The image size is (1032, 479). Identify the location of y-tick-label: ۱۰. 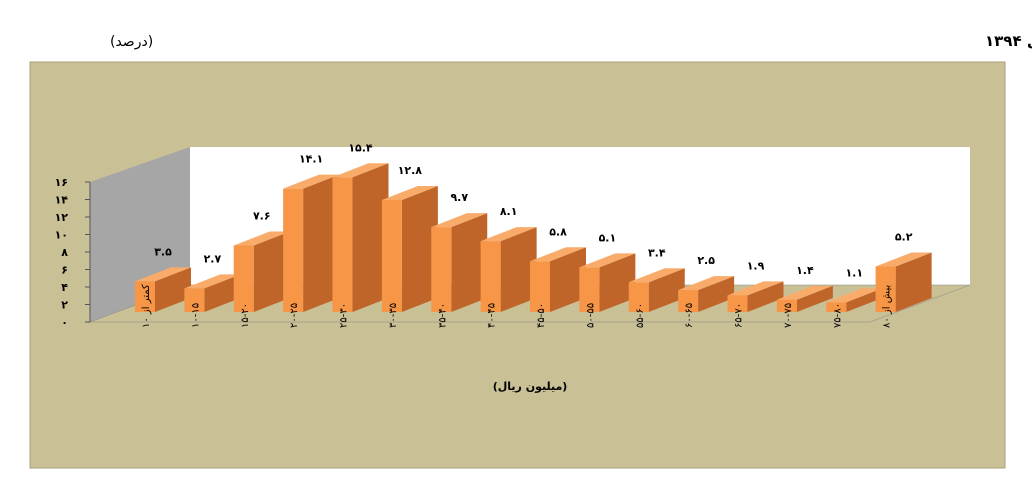
(61, 235).